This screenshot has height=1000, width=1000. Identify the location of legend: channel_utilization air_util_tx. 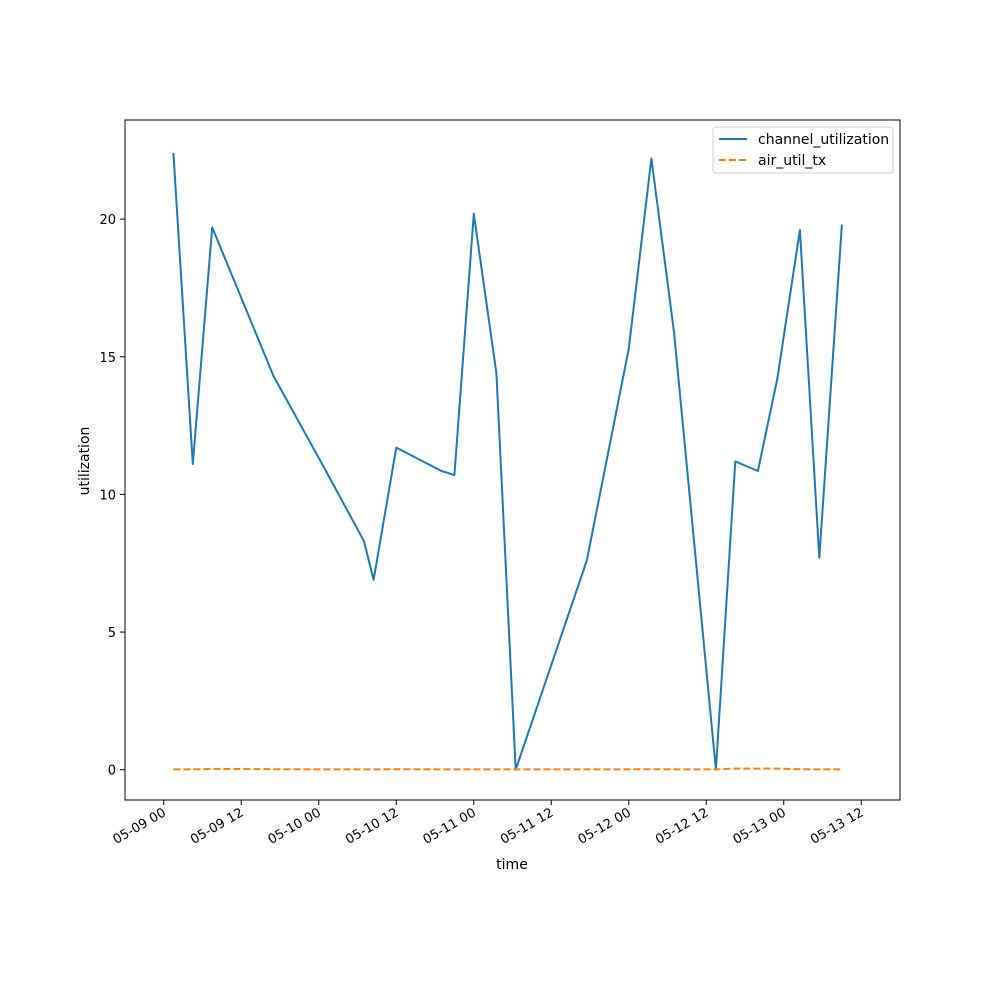
(803, 150).